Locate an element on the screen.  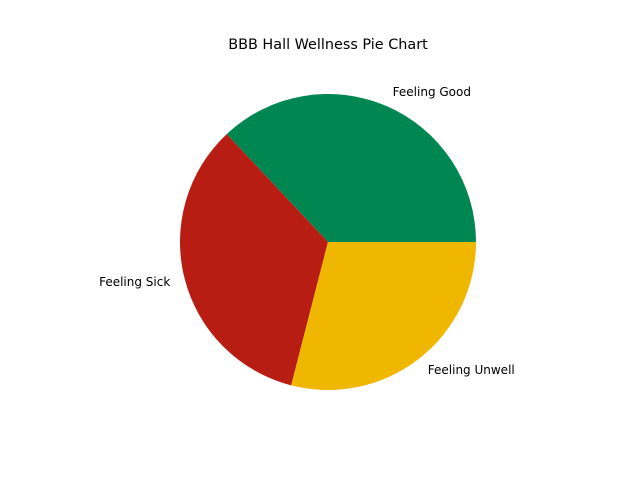
pie-slice-feeling-good is located at coordinates (351, 168).